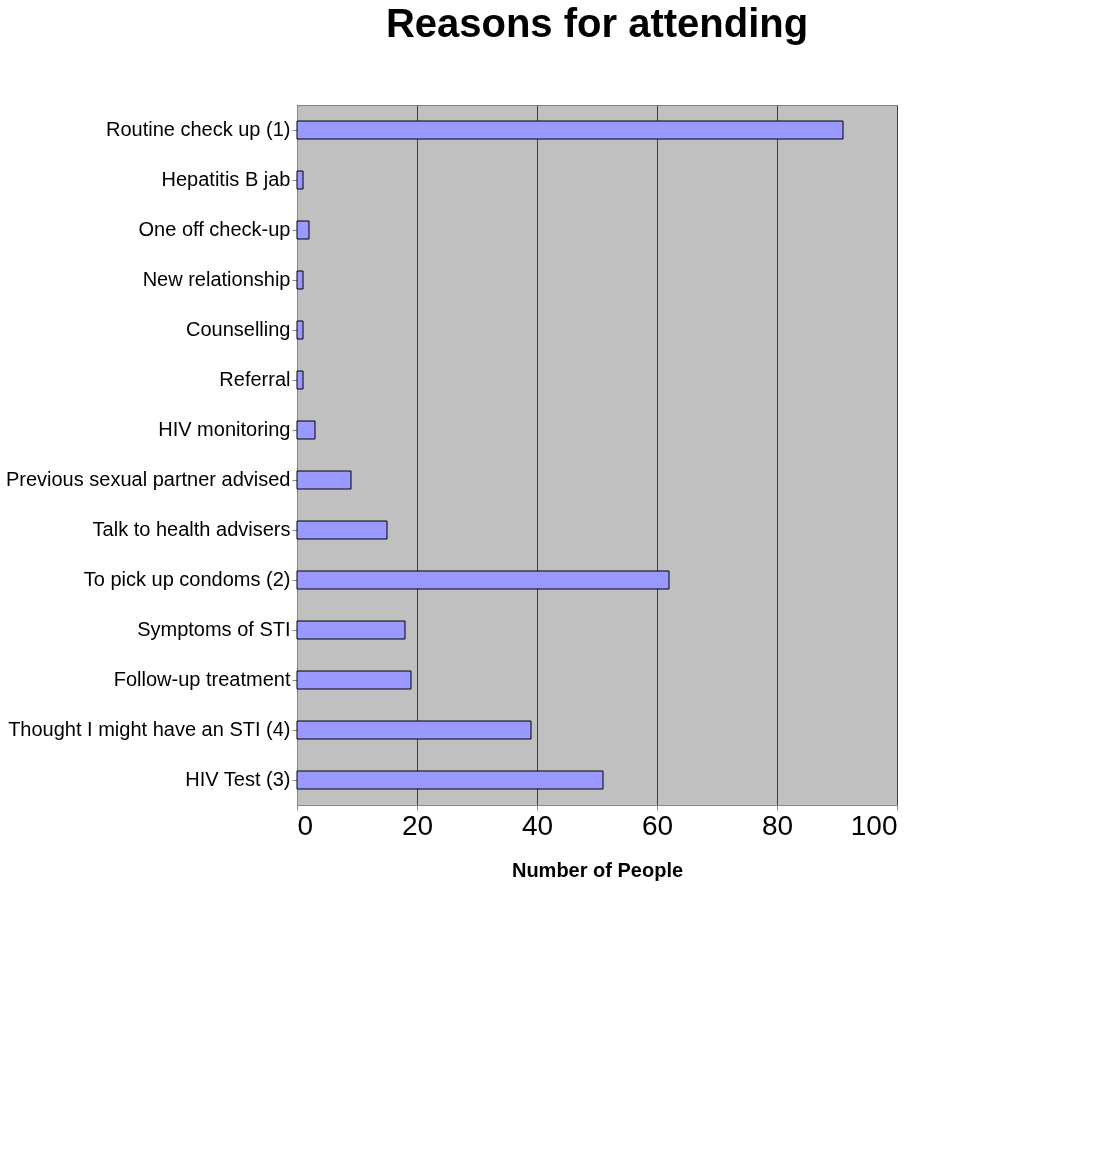 This screenshot has height=1156, width=1093. Describe the element at coordinates (874, 825) in the screenshot. I see `x-tick-label: 100` at that location.